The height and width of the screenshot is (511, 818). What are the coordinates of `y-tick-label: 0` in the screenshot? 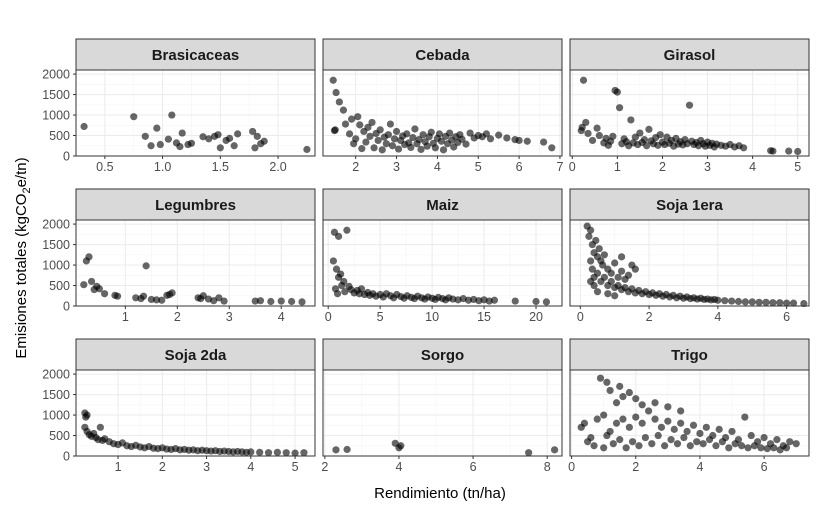 It's located at (66, 457).